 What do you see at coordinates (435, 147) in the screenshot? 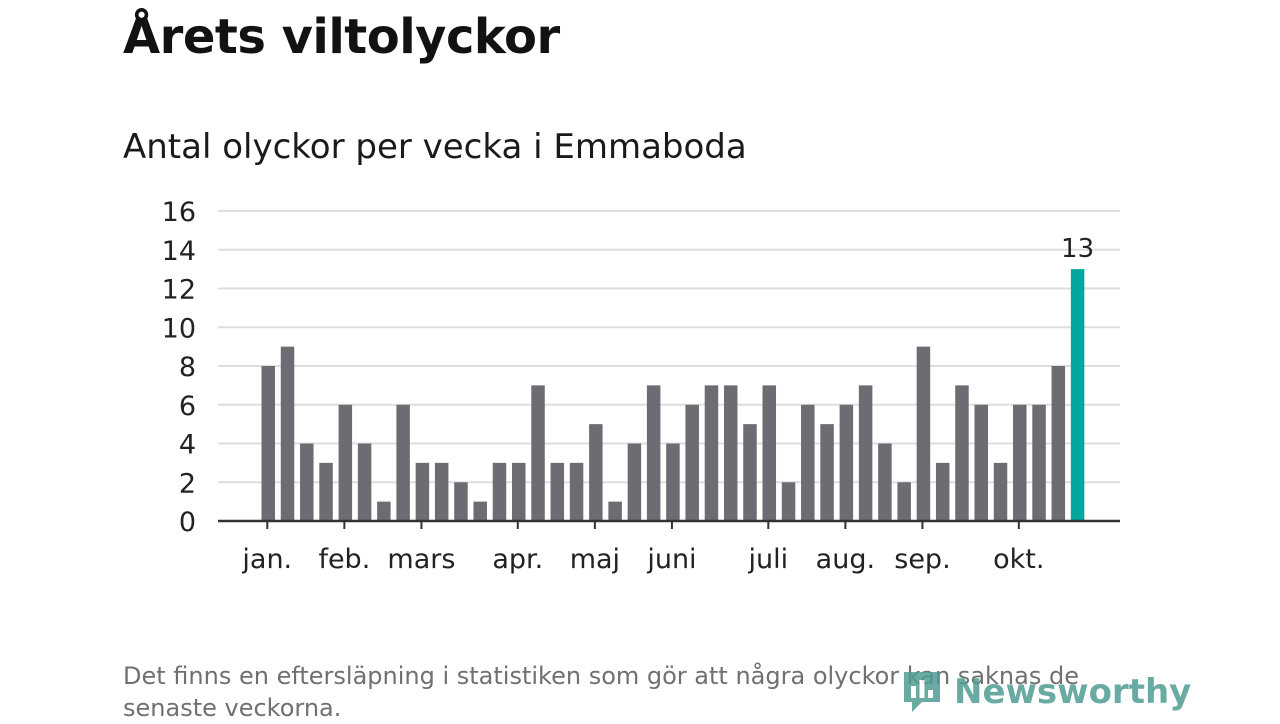
I see `chart-subtitle: Antal olyckor per vecka i Emmaboda` at bounding box center [435, 147].